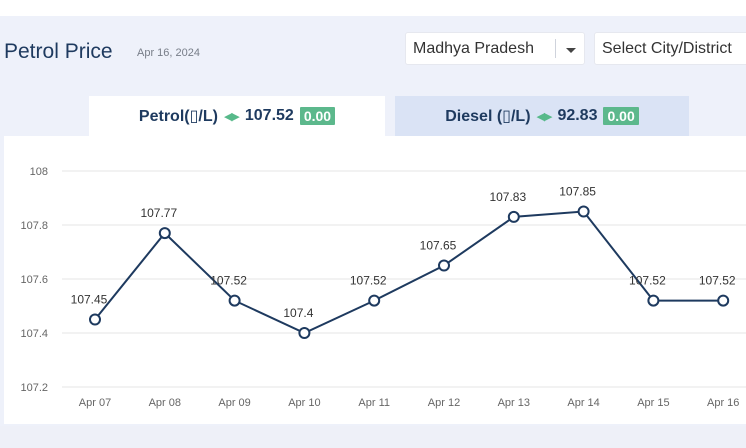  What do you see at coordinates (577, 115) in the screenshot?
I see `tab-diesel-price: 92.83` at bounding box center [577, 115].